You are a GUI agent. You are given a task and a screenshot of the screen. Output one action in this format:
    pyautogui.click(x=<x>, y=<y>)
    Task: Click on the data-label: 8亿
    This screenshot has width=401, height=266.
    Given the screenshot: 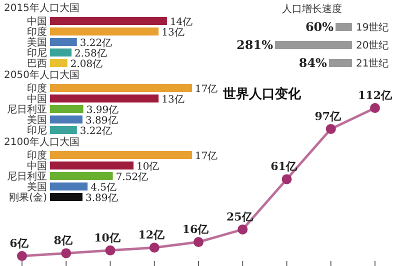 What is the action you would take?
    pyautogui.click(x=64, y=241)
    